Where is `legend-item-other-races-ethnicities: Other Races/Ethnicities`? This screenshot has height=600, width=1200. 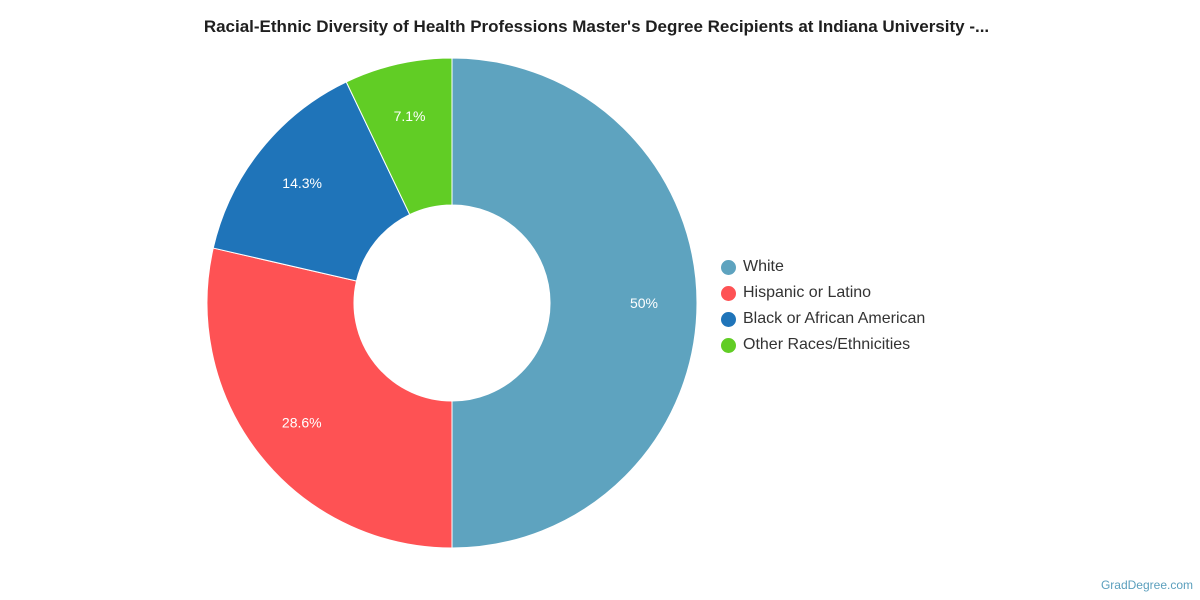
legend-item-other-races-ethnicities: Other Races/Ethnicities is located at coordinates (823, 345).